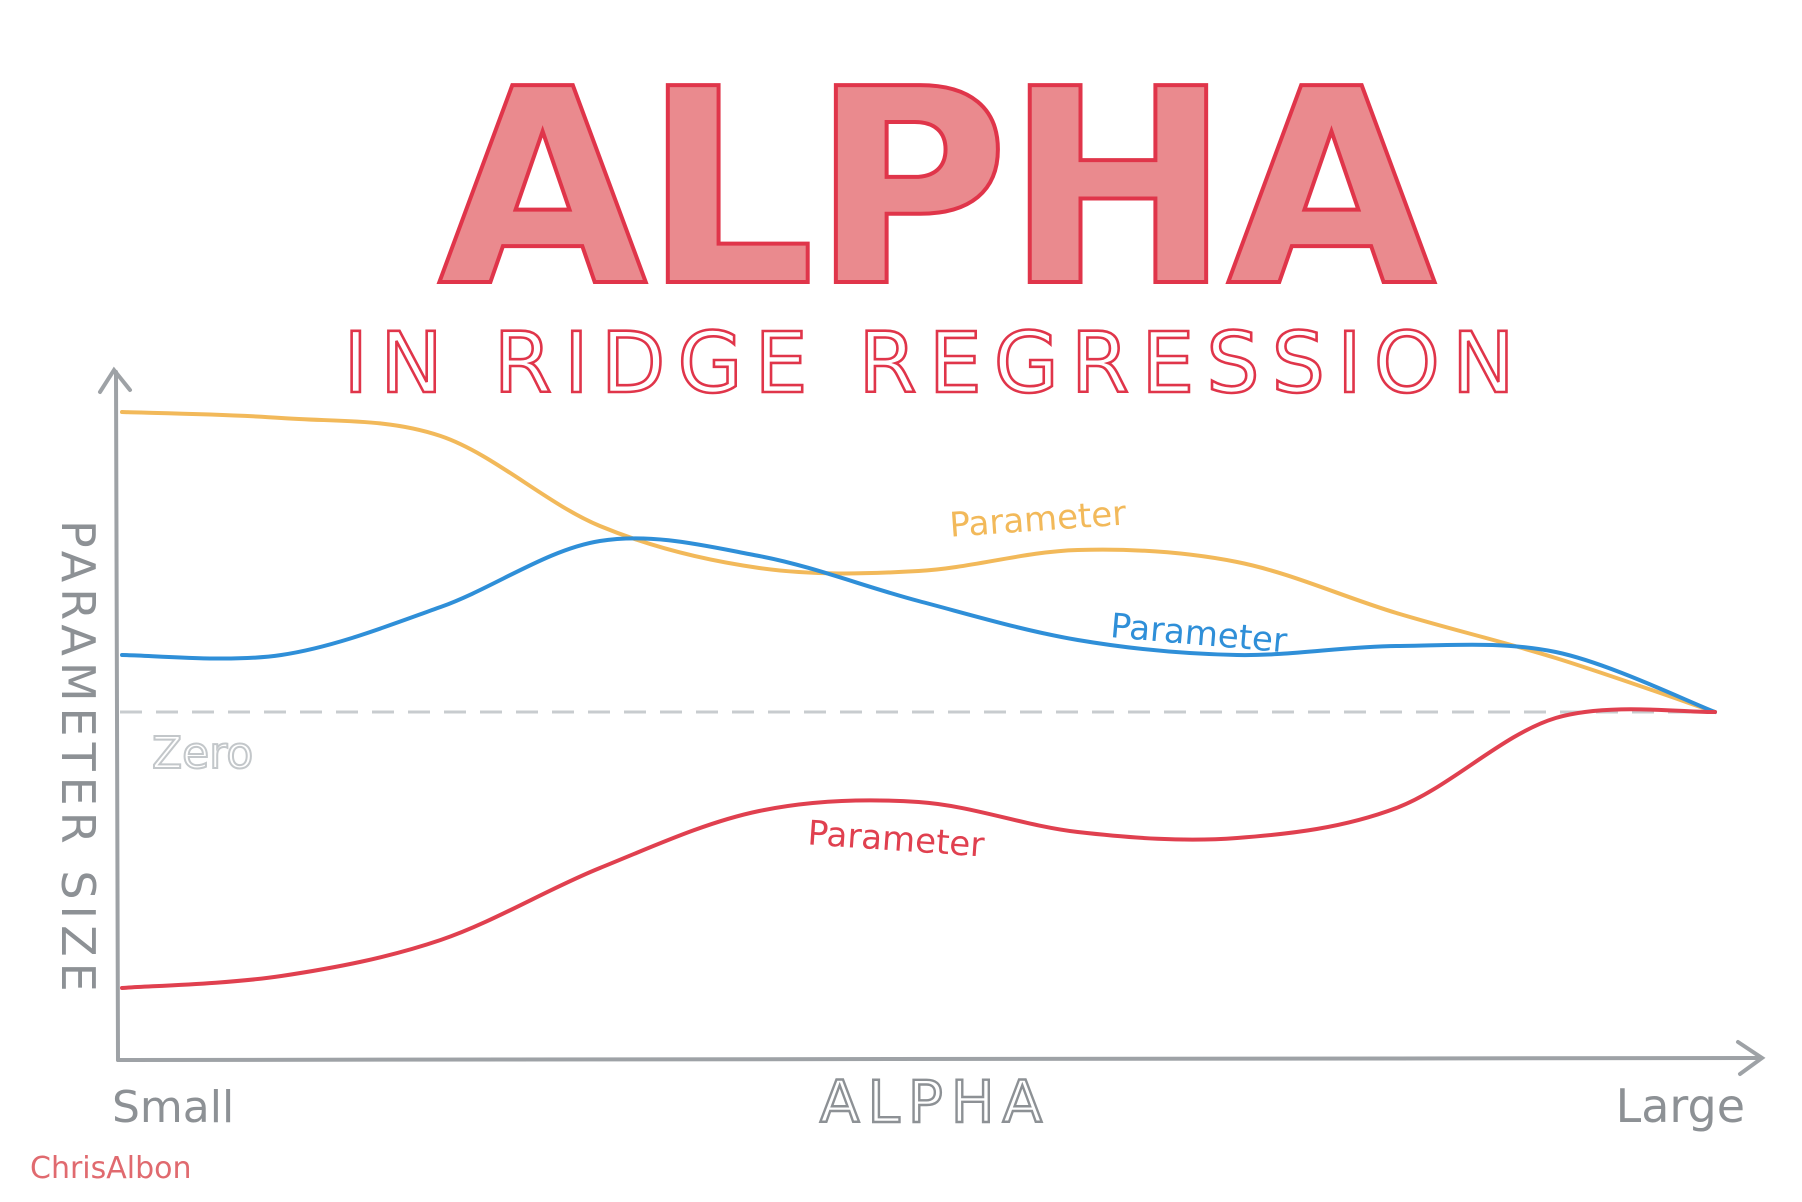 The width and height of the screenshot is (1802, 1202). What do you see at coordinates (202, 753) in the screenshot?
I see `zero-label: Zero` at bounding box center [202, 753].